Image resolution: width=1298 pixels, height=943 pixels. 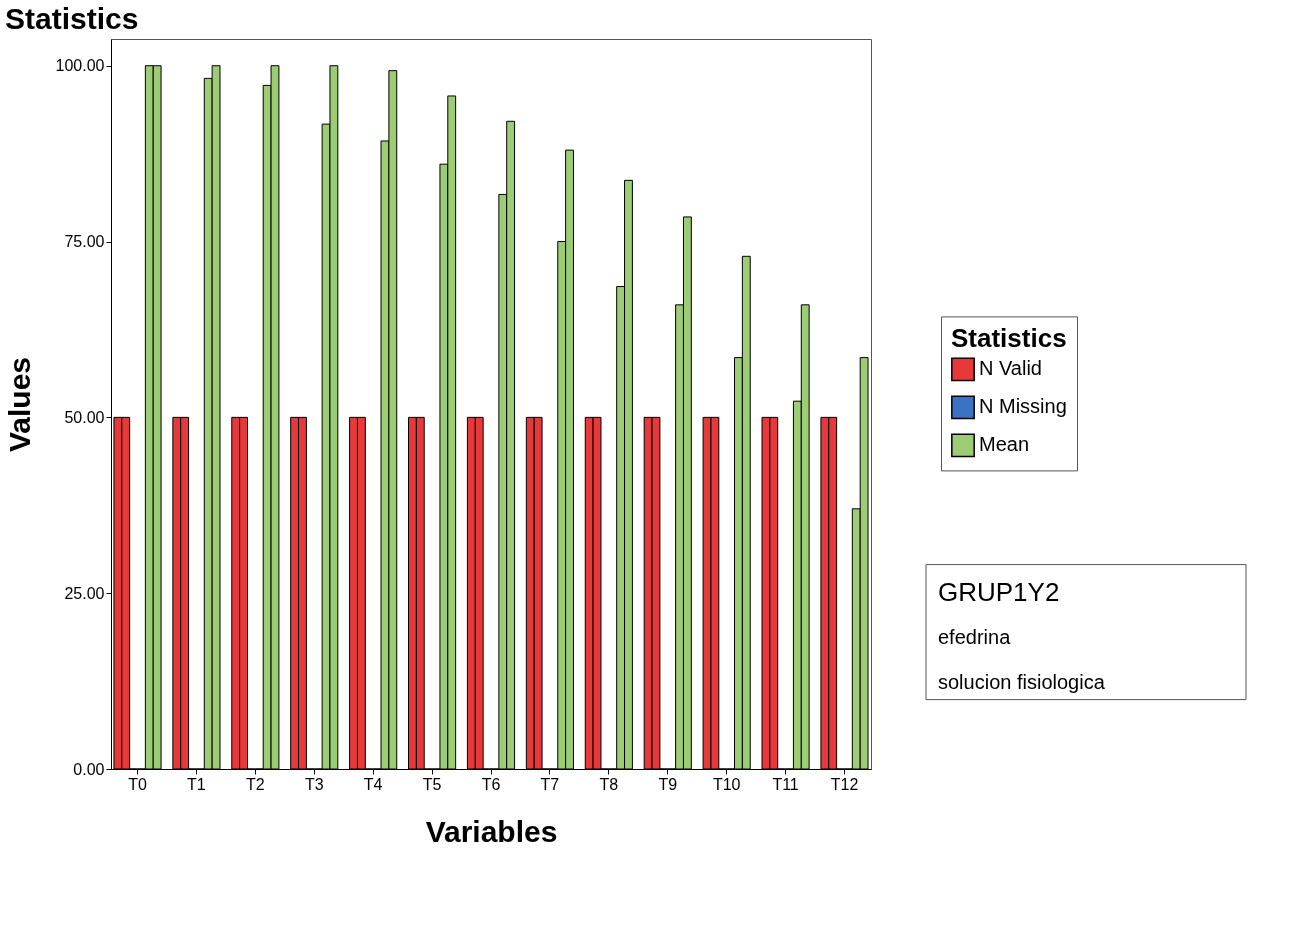 What do you see at coordinates (668, 784) in the screenshot?
I see `x-tick-label: T9` at bounding box center [668, 784].